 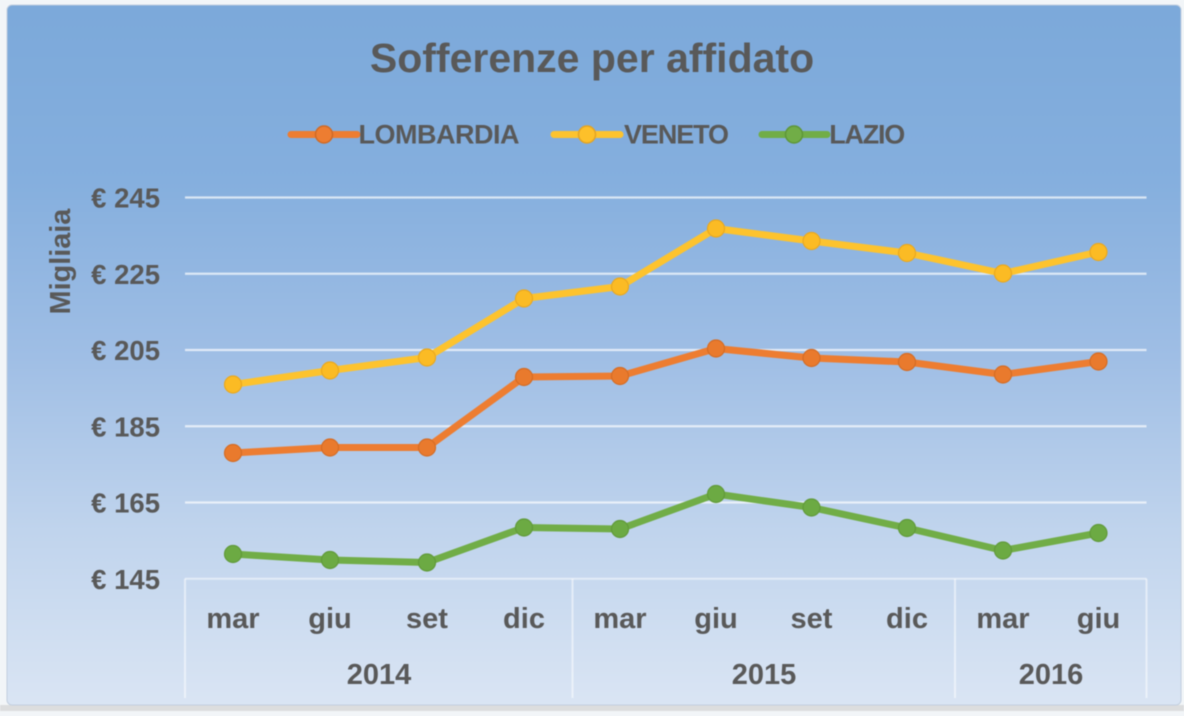 What do you see at coordinates (61, 261) in the screenshot?
I see `svg-text: Migliaia` at bounding box center [61, 261].